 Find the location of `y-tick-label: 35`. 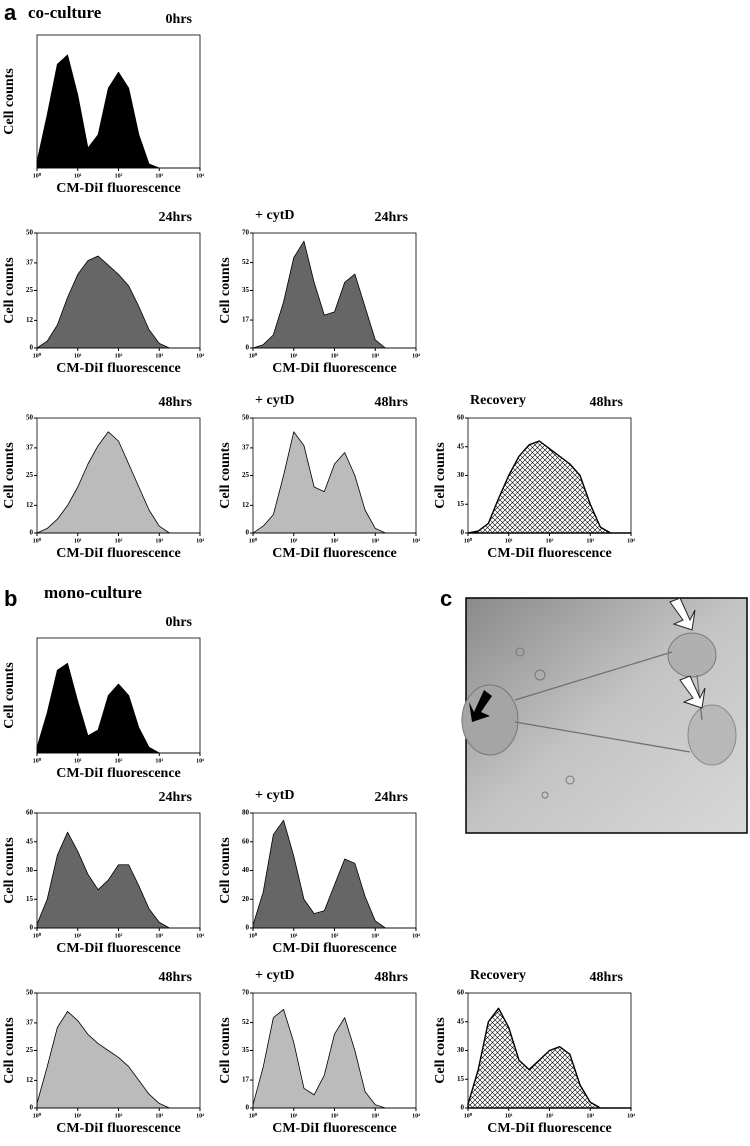

y-tick-label: 35 is located at coordinates (246, 1050).